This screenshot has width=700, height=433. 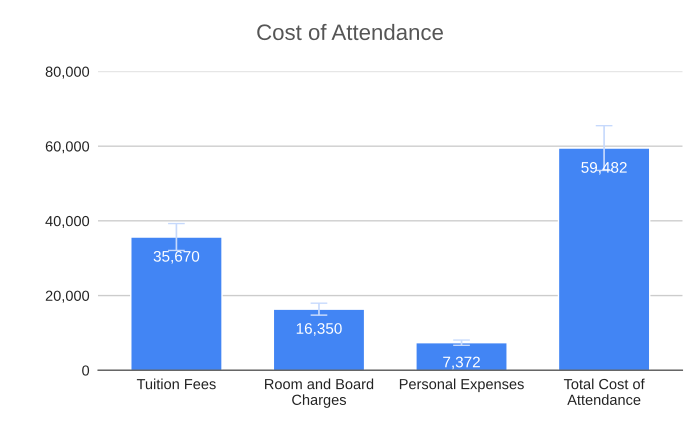 I want to click on x-tick-label: Total Cost of Attendance, so click(x=604, y=391).